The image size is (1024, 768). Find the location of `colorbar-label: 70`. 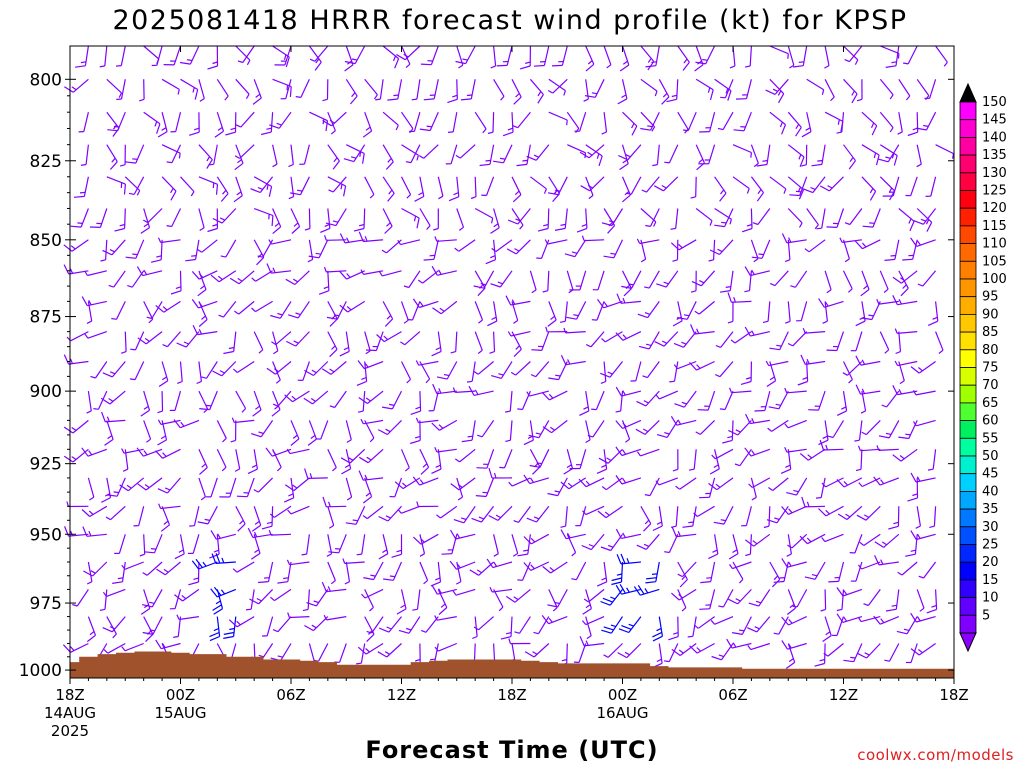

colorbar-label: 70 is located at coordinates (990, 385).